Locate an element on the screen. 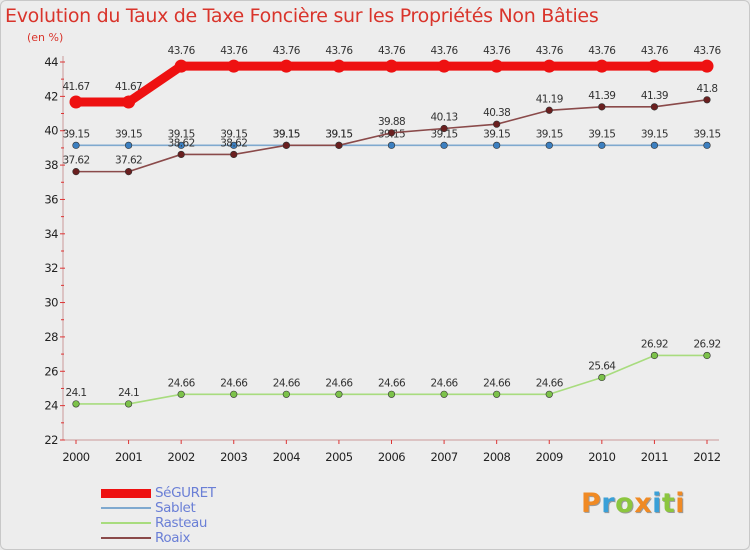 The image size is (750, 550). logo-letter: o is located at coordinates (625, 503).